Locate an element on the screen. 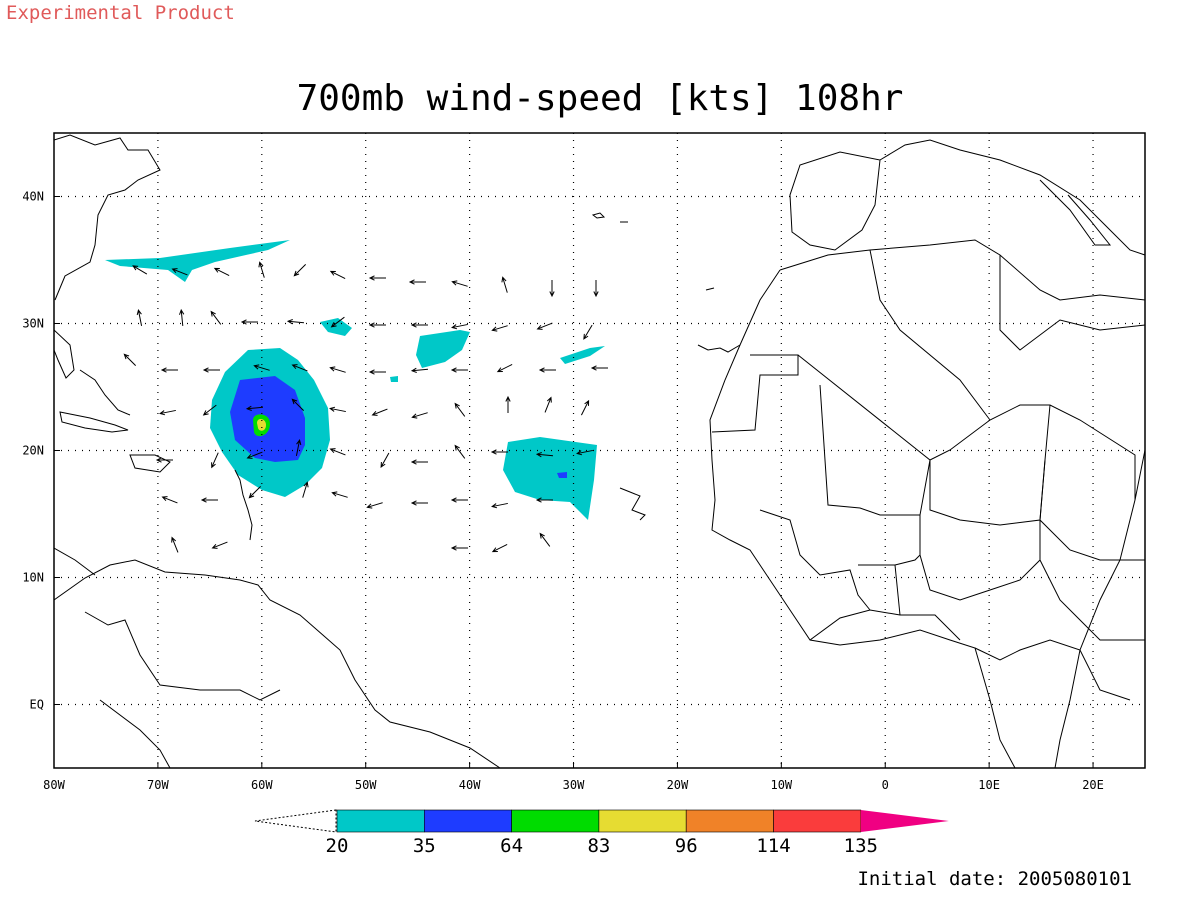  central-africa-border is located at coordinates (1092, 600).